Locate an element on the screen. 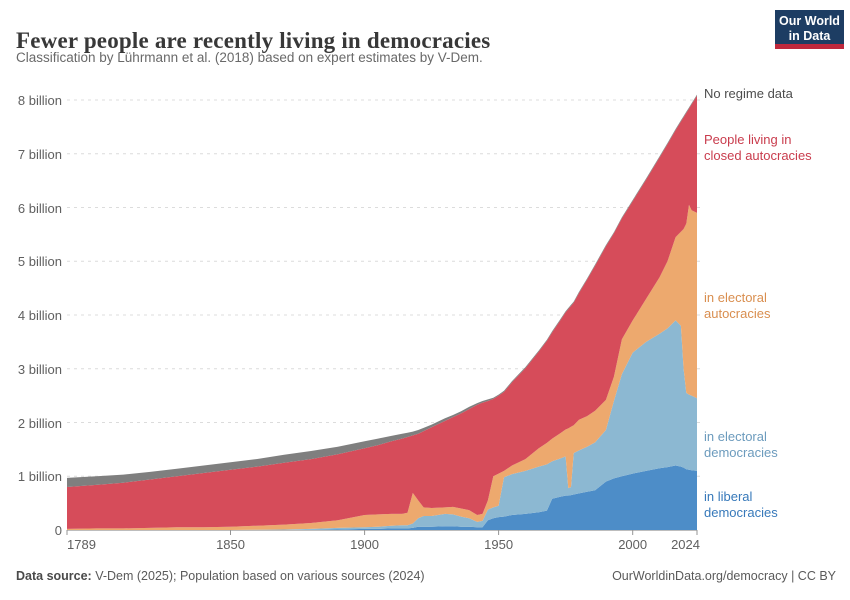  y-axis-tick-label: 1 billion is located at coordinates (39, 477).